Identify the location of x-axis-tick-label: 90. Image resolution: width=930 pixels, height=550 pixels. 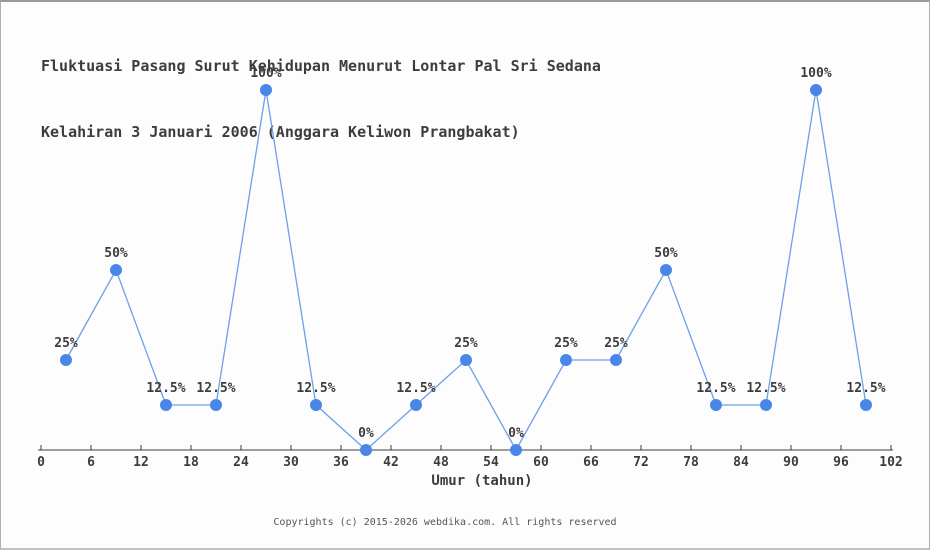
(791, 462).